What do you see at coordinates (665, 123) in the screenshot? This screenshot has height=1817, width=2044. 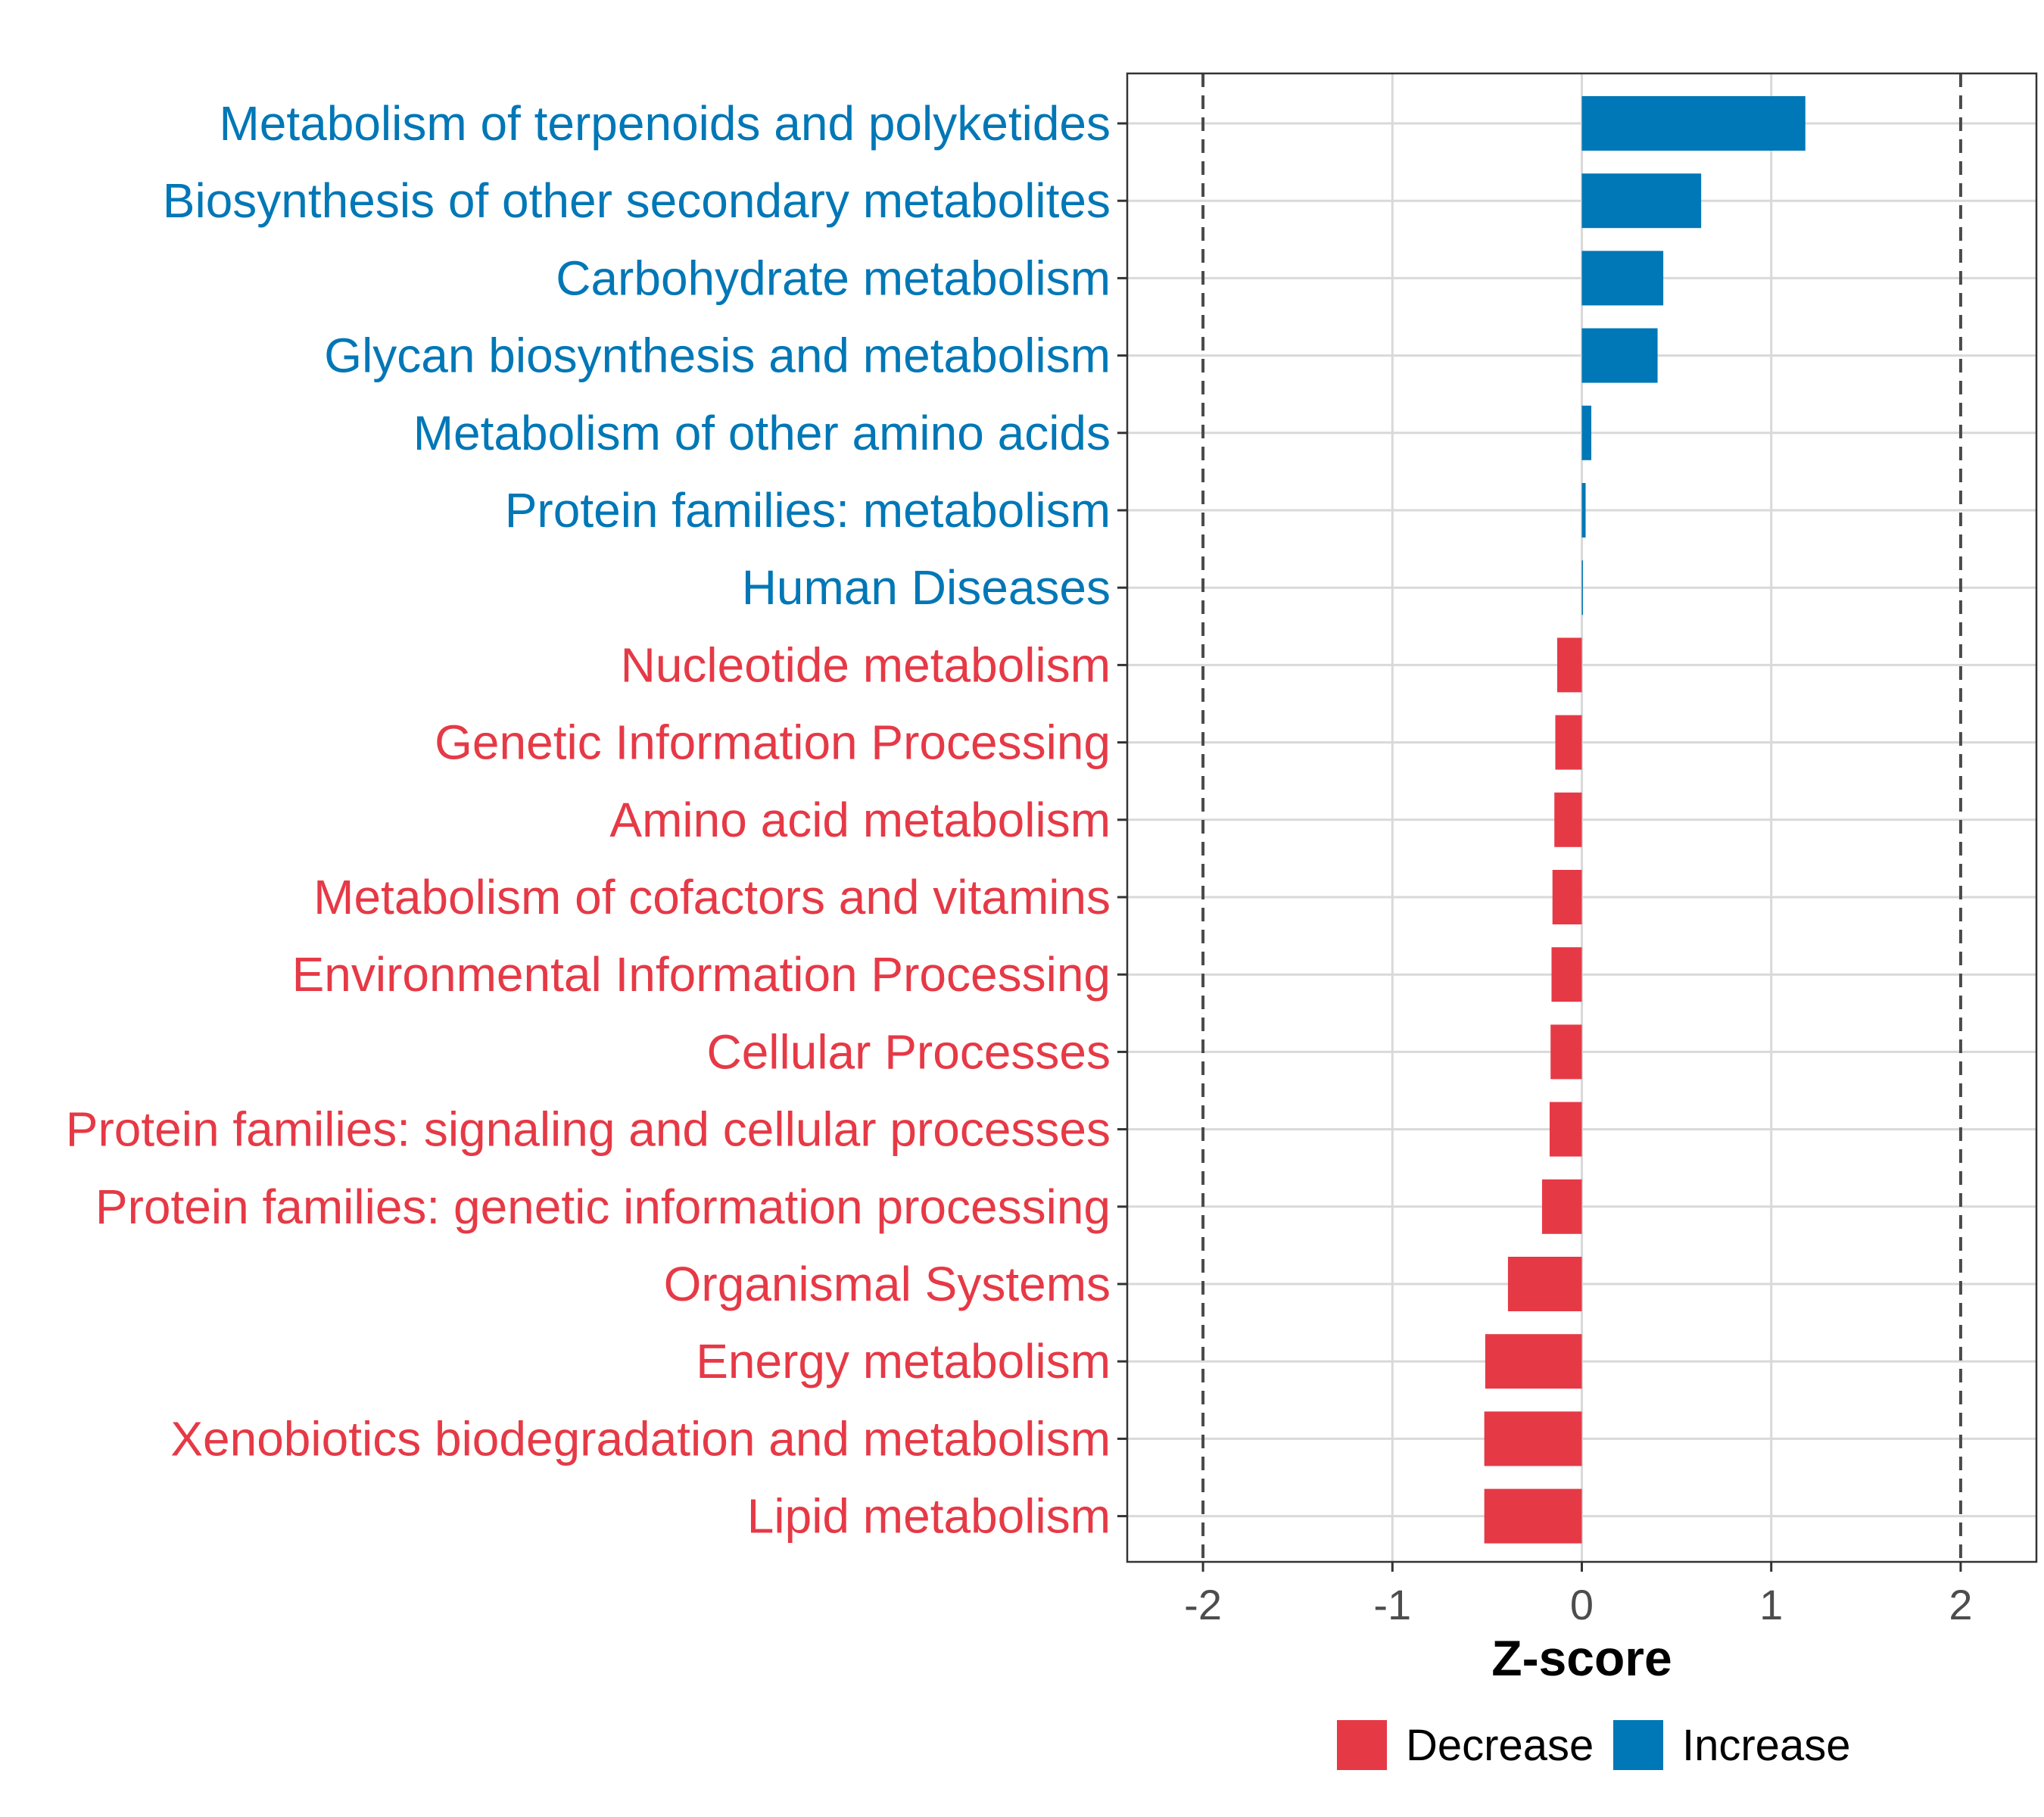 I see `category-label: Metabolism of terpenoids and polyketides` at bounding box center [665, 123].